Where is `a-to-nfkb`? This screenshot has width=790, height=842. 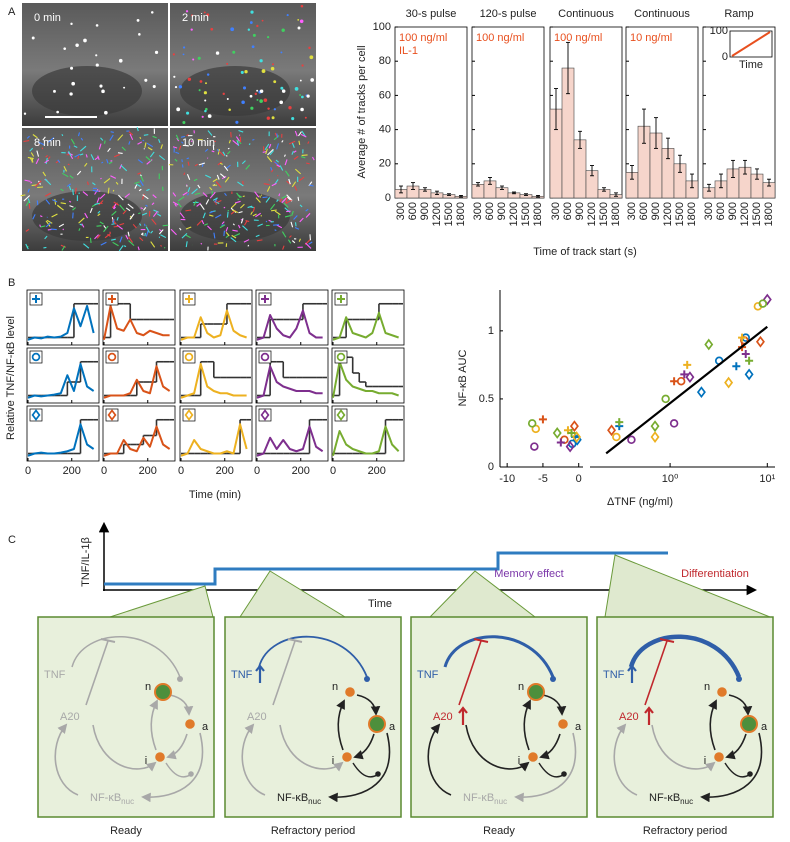
a-to-nfkb is located at coordinates (359, 767).